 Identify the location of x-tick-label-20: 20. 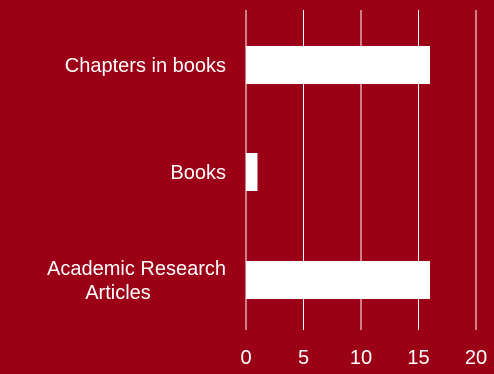
(476, 358).